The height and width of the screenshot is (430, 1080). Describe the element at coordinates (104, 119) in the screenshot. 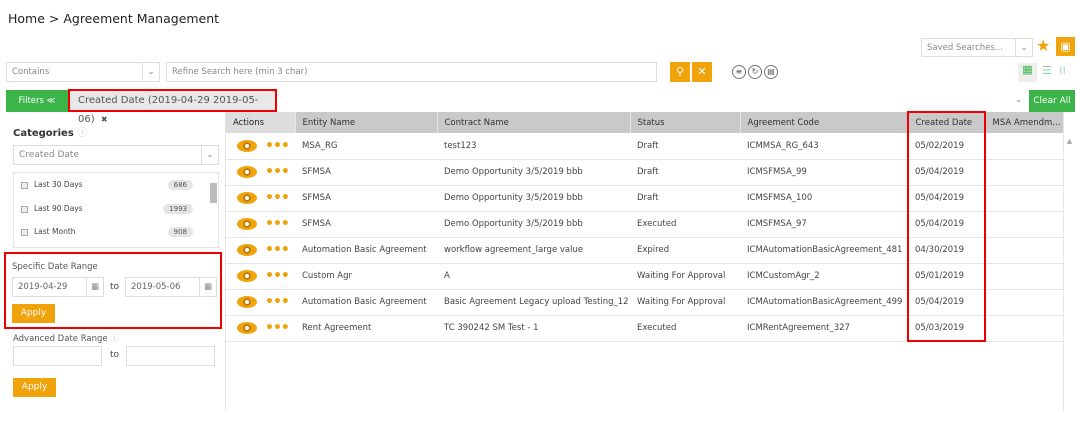

I see `remove-filter-icon: ✖` at that location.